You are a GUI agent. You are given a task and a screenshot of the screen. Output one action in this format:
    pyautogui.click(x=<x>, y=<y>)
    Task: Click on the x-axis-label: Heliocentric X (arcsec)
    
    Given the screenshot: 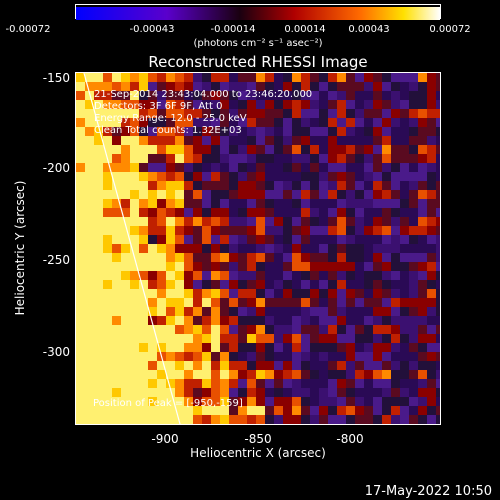 What is the action you would take?
    pyautogui.click(x=258, y=453)
    